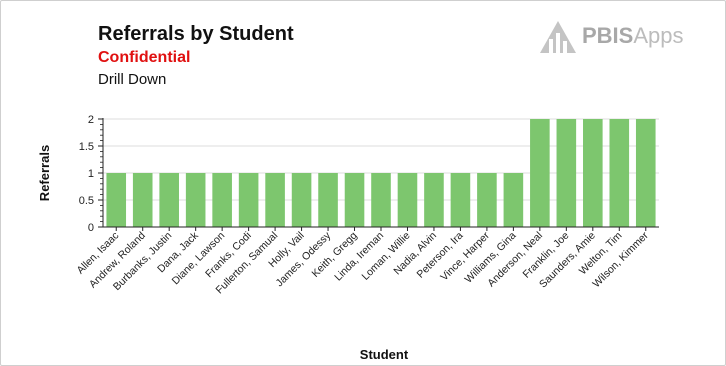 The height and width of the screenshot is (366, 726). What do you see at coordinates (558, 37) in the screenshot?
I see `pbis-logo-icon` at bounding box center [558, 37].